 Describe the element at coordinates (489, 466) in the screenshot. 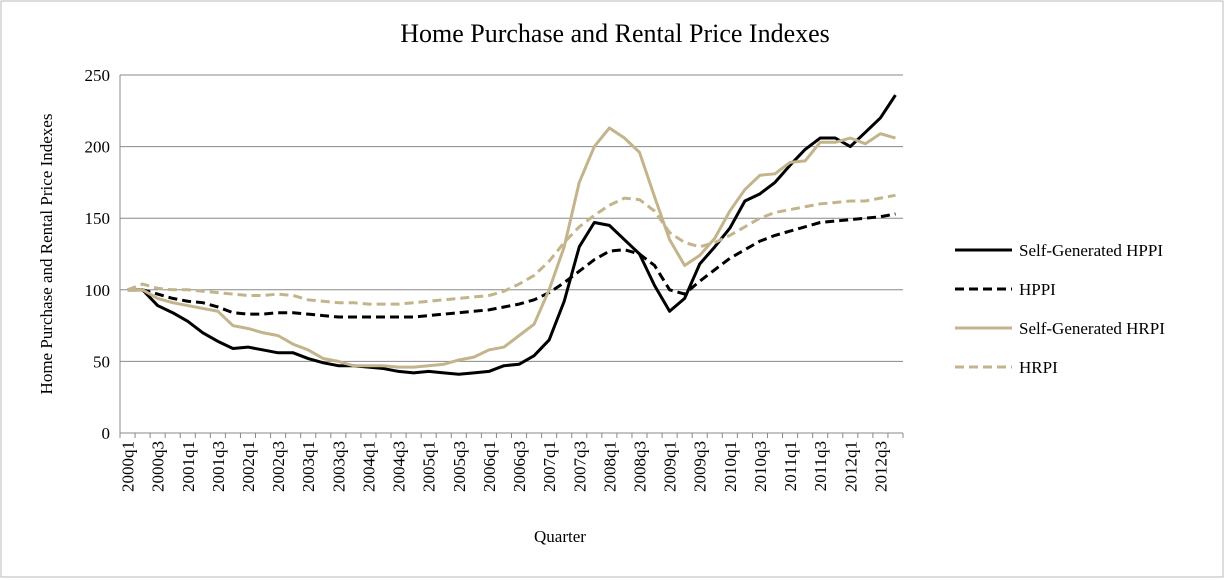

I see `x-tick-label: 2006q1` at that location.